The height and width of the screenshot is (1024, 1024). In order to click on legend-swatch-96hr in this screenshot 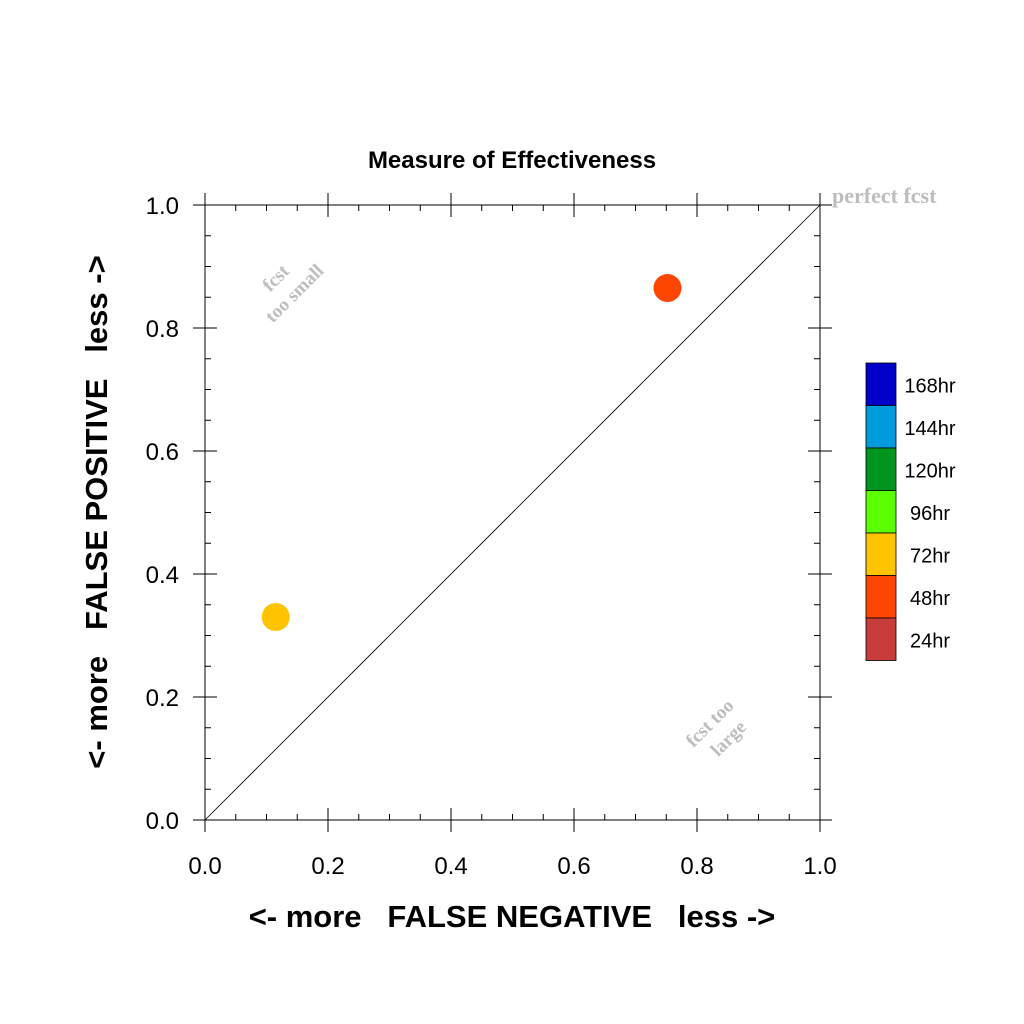, I will do `click(881, 512)`.